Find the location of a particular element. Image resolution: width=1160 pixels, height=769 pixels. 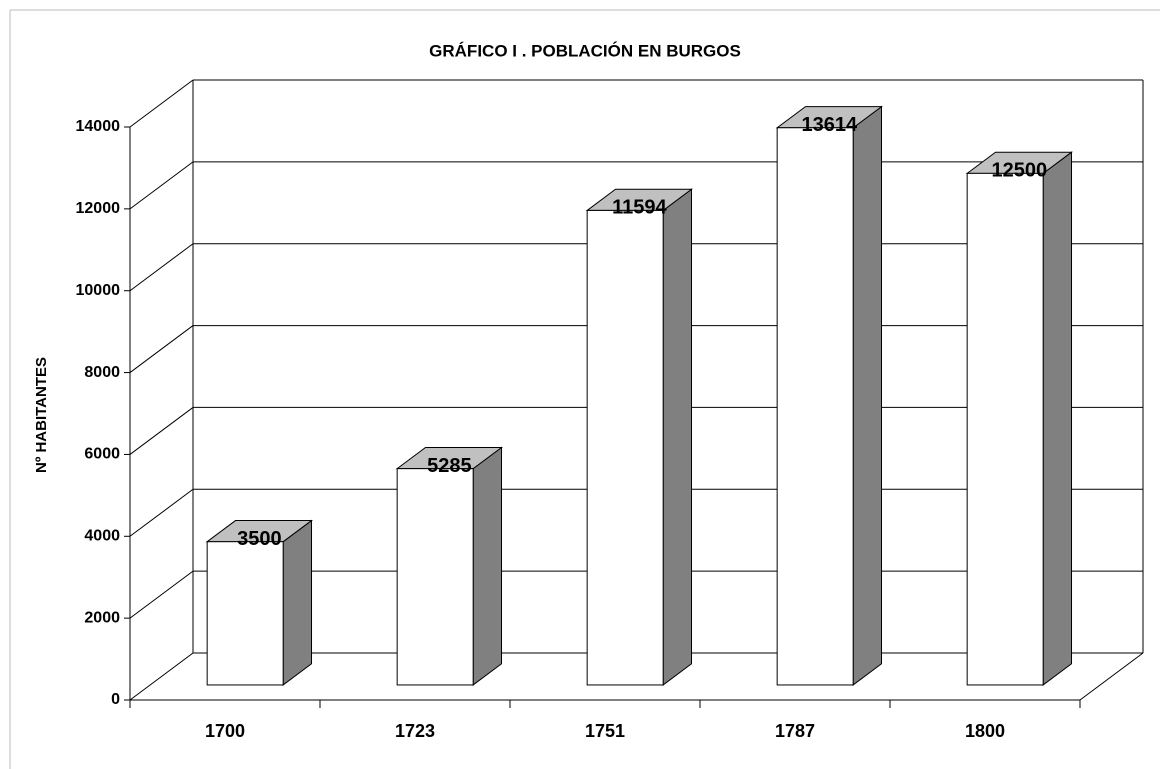

y-tick-label: 2000 is located at coordinates (102, 617).